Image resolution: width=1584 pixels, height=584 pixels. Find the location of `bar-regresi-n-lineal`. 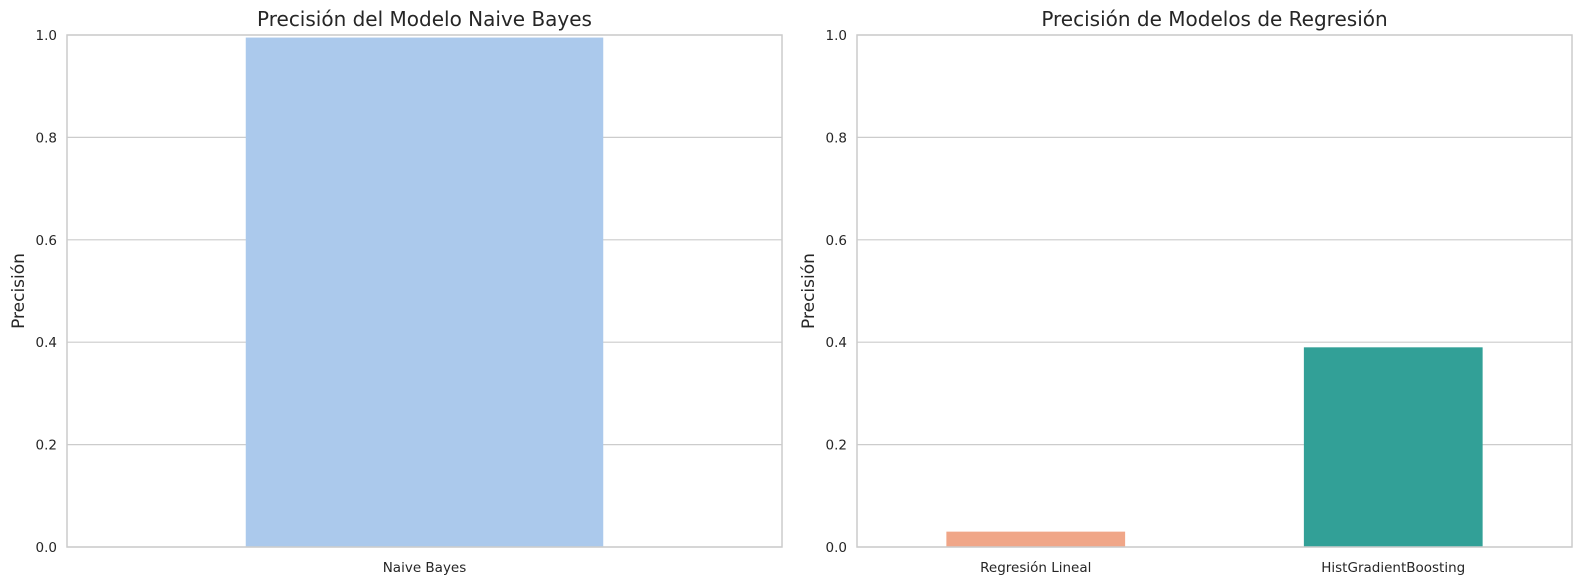

bar-regresi-n-lineal is located at coordinates (1036, 539).